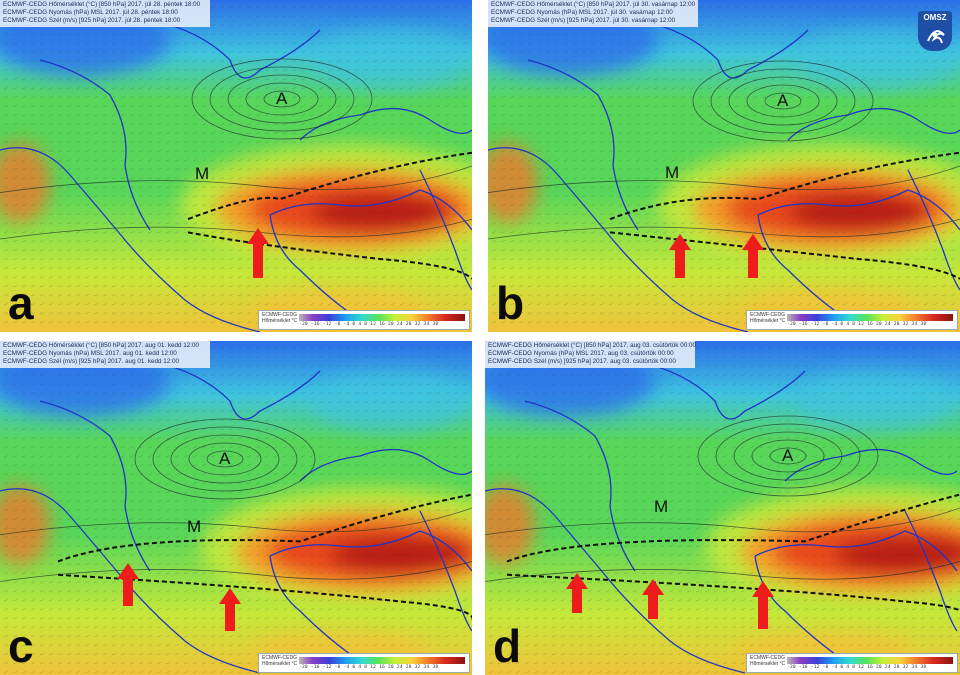 The height and width of the screenshot is (675, 960). Describe the element at coordinates (21, 646) in the screenshot. I see `panel-letter: c` at that location.